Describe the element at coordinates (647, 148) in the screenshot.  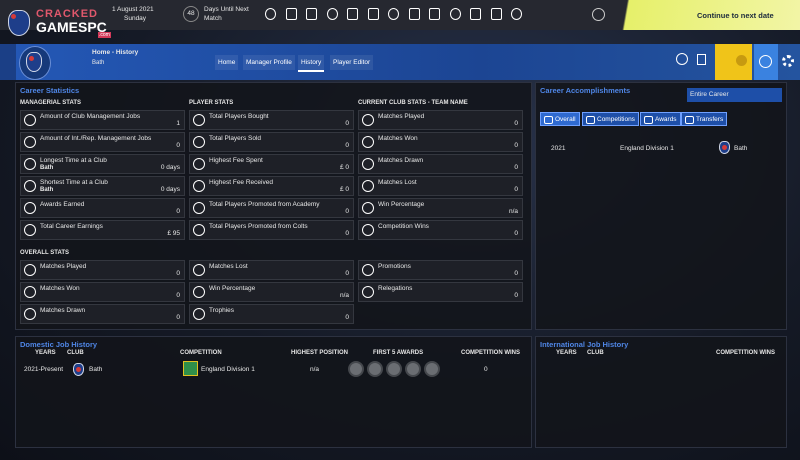
I see `accomplishment-competition: England Division 1` at that location.